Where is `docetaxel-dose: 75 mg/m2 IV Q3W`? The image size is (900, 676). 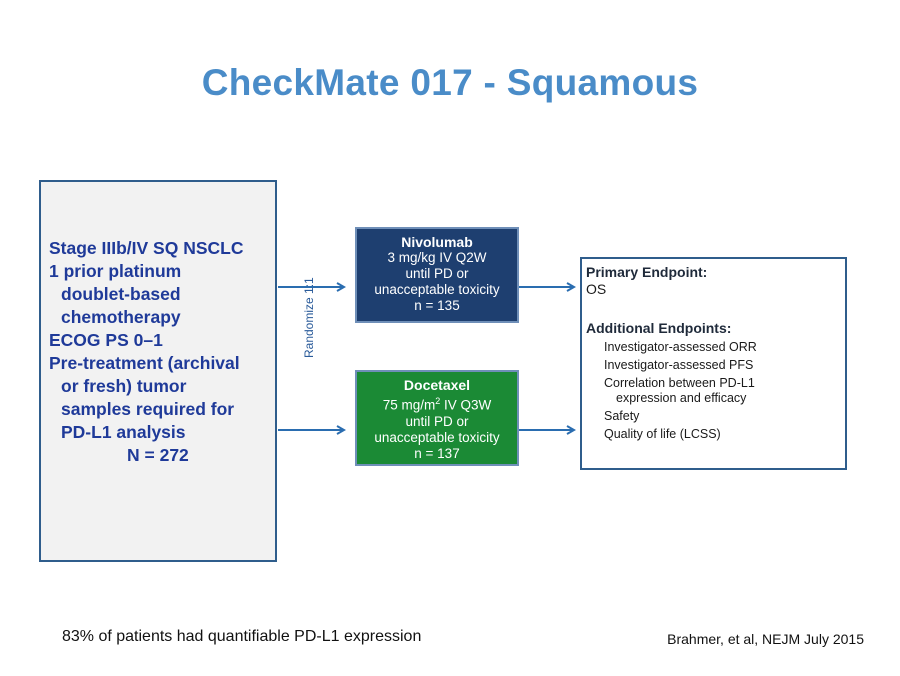 docetaxel-dose: 75 mg/m2 IV Q3W is located at coordinates (437, 403).